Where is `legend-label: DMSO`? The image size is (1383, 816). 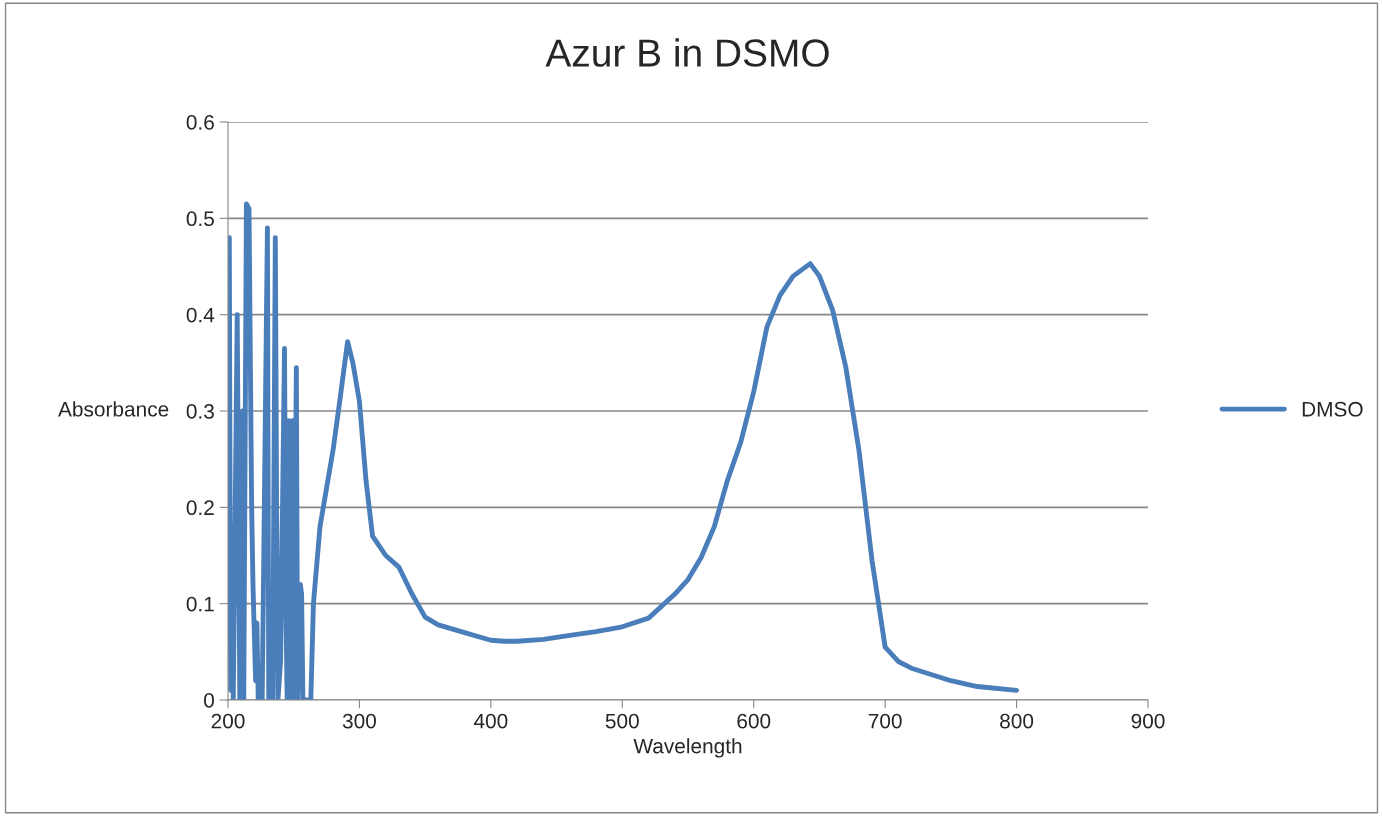 legend-label: DMSO is located at coordinates (1332, 409).